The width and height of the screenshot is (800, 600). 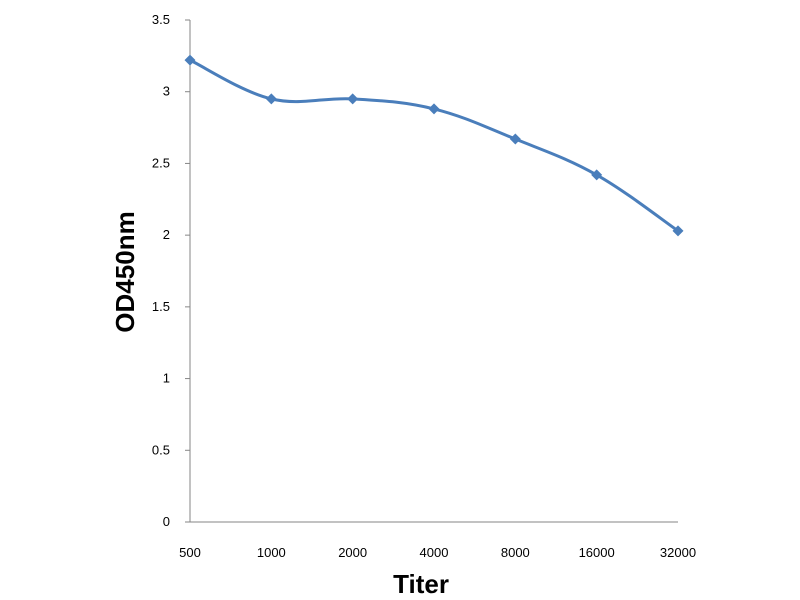 What do you see at coordinates (166, 234) in the screenshot?
I see `y-tick-label: 2` at bounding box center [166, 234].